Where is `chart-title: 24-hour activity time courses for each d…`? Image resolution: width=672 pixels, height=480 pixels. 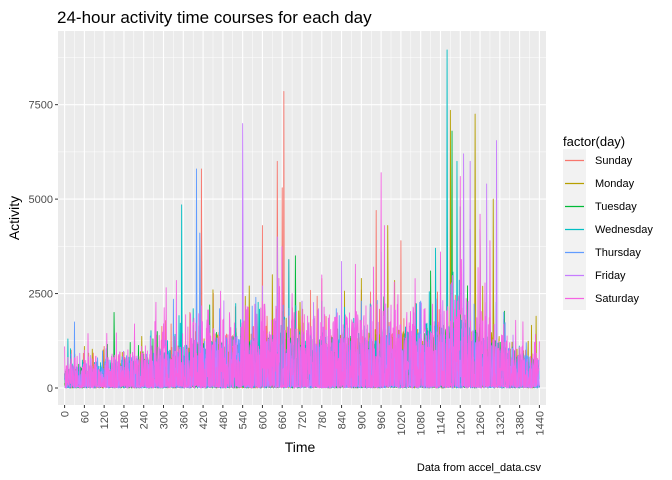 chart-title: 24-hour activity time courses for each d… is located at coordinates (214, 17).